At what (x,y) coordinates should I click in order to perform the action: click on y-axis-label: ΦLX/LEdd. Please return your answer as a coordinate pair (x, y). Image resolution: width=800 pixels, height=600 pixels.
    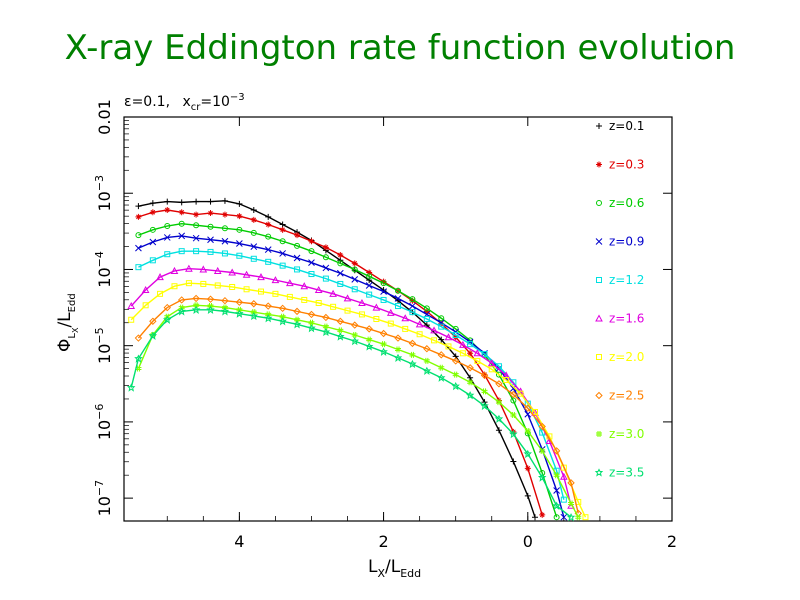
    Looking at the image, I should click on (67, 322).